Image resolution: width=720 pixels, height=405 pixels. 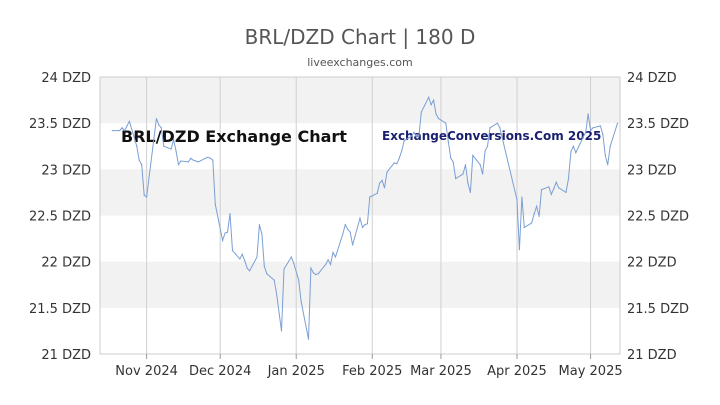 I want to click on chart-subtitle: liveexchanges.com, so click(x=360, y=62).